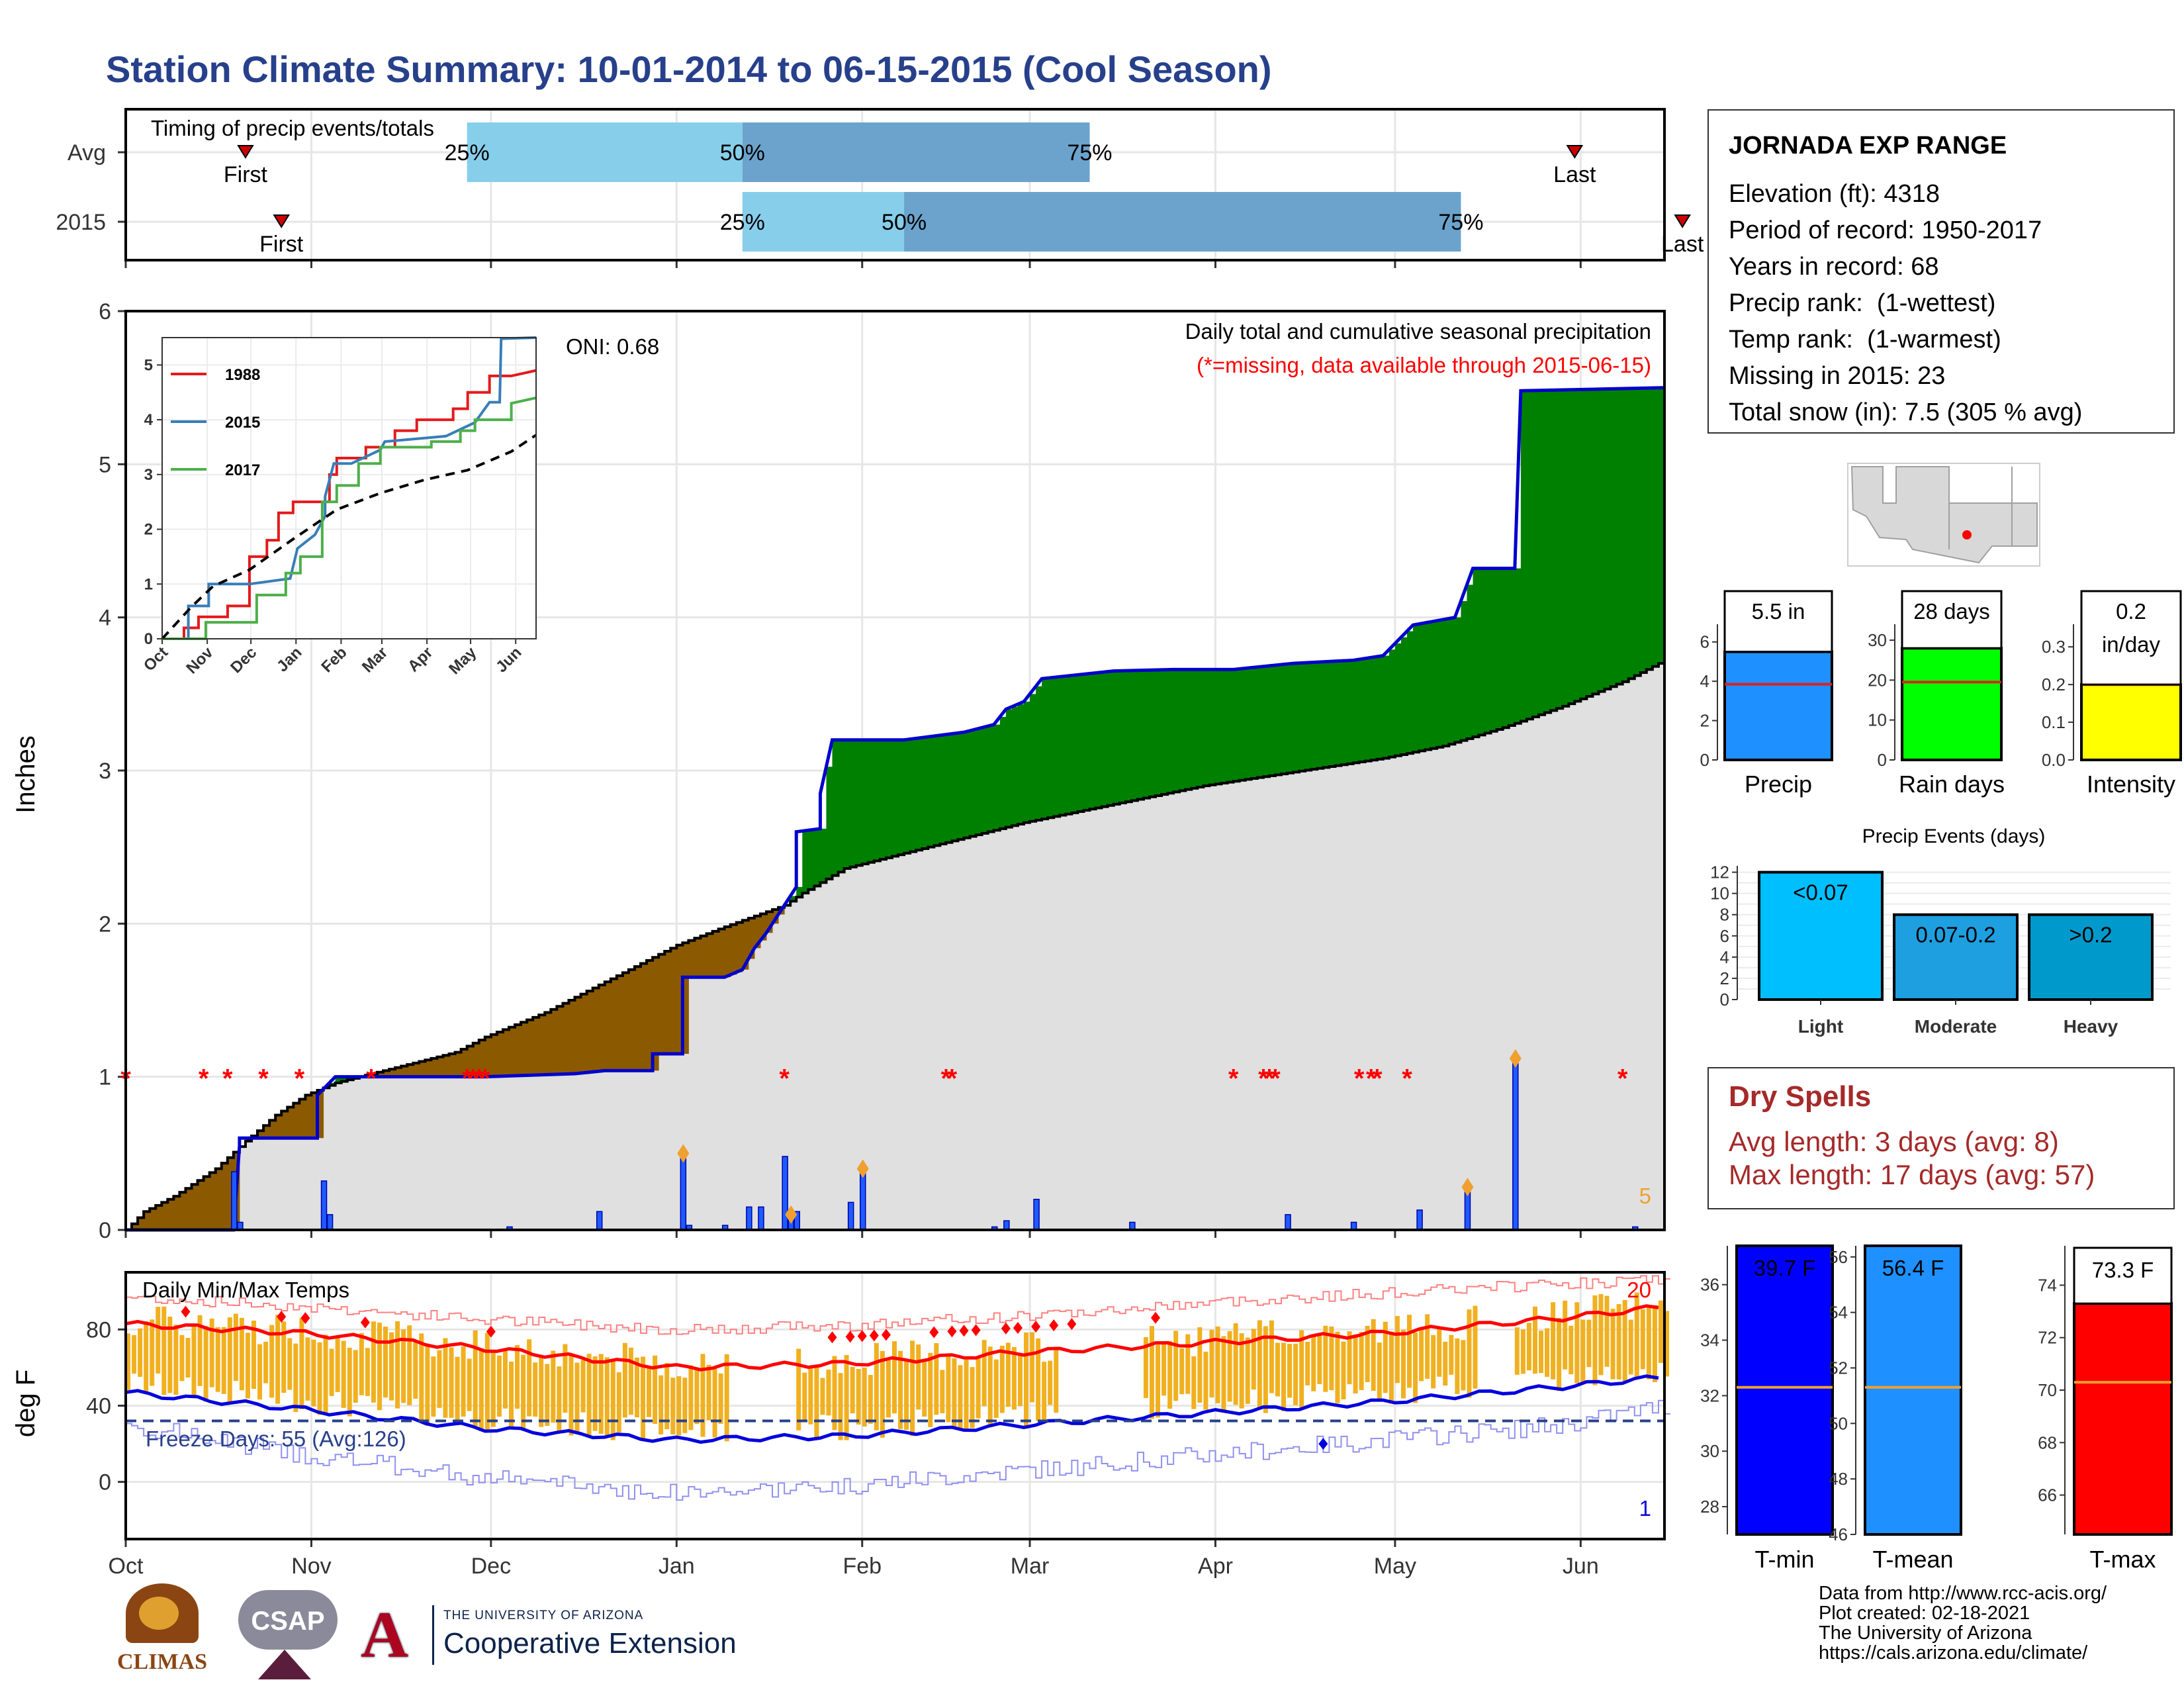  I want to click on mini-y-tick-label: 0, so click(1883, 760).